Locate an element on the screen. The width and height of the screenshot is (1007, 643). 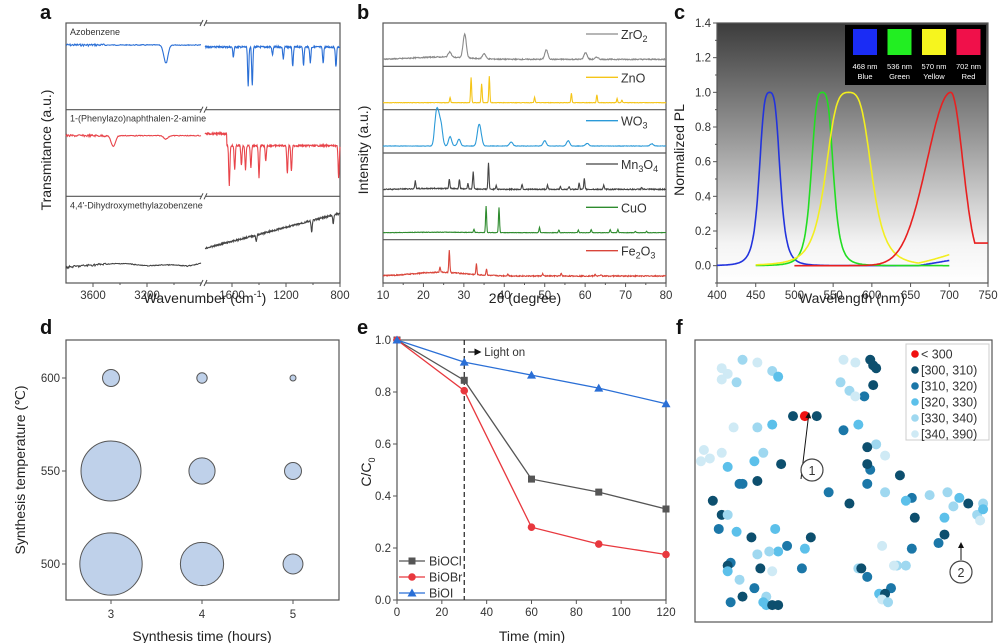
panel-b-x-tick-label: 10 is located at coordinates (383, 296).